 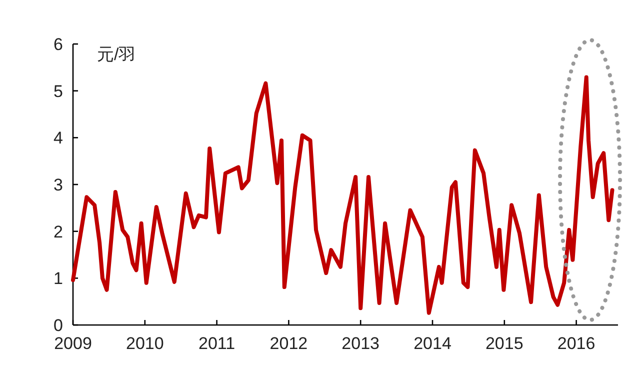 What do you see at coordinates (58, 278) in the screenshot?
I see `y-tick-label: 1` at bounding box center [58, 278].